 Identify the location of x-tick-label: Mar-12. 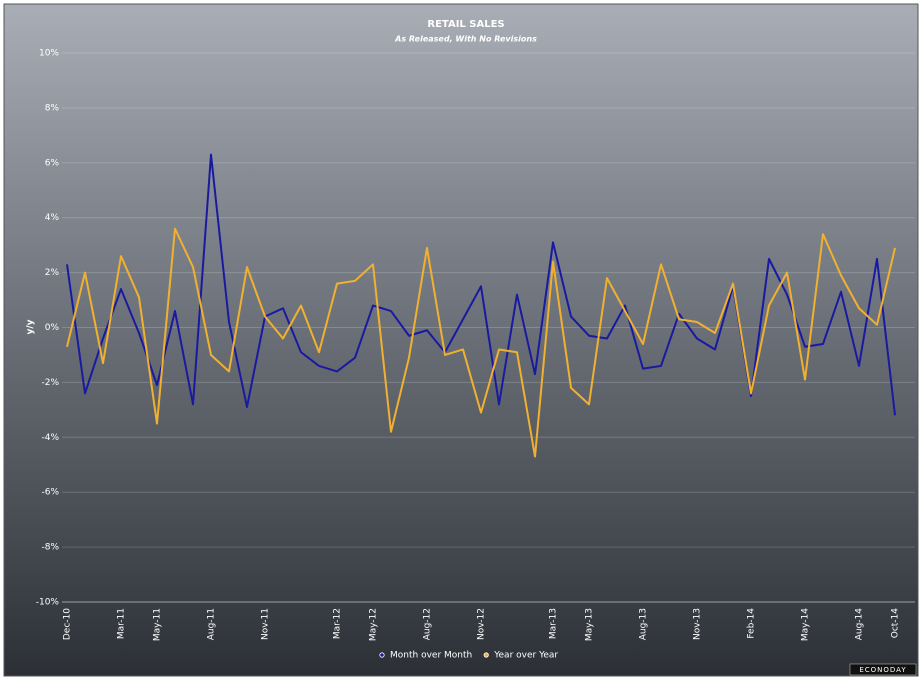
(338, 623).